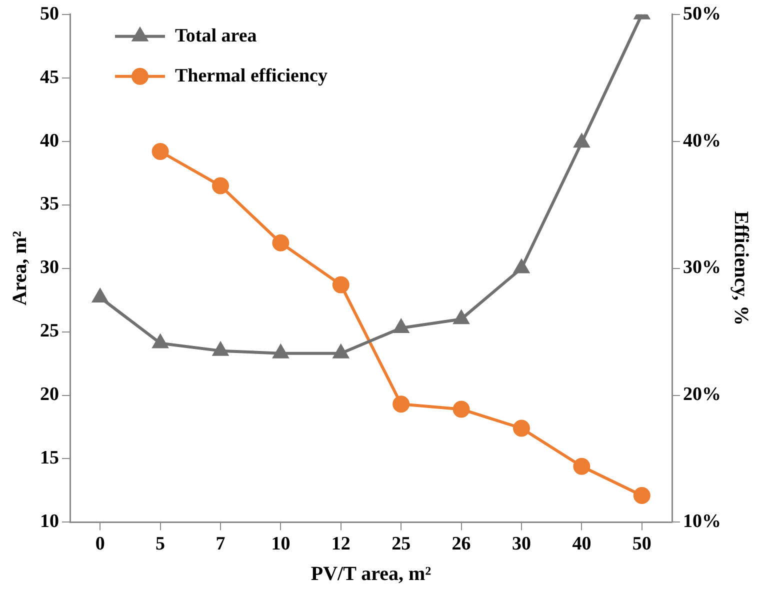 The width and height of the screenshot is (766, 596). What do you see at coordinates (702, 395) in the screenshot?
I see `y2-tick-label: 20%` at bounding box center [702, 395].